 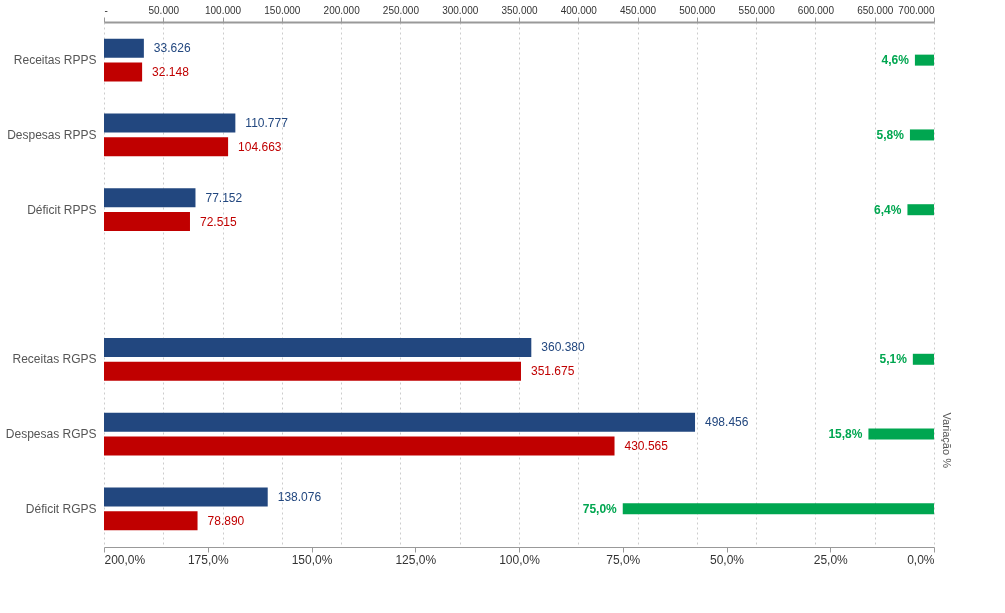 What do you see at coordinates (106, 10) in the screenshot?
I see `x-tick-label: -` at bounding box center [106, 10].